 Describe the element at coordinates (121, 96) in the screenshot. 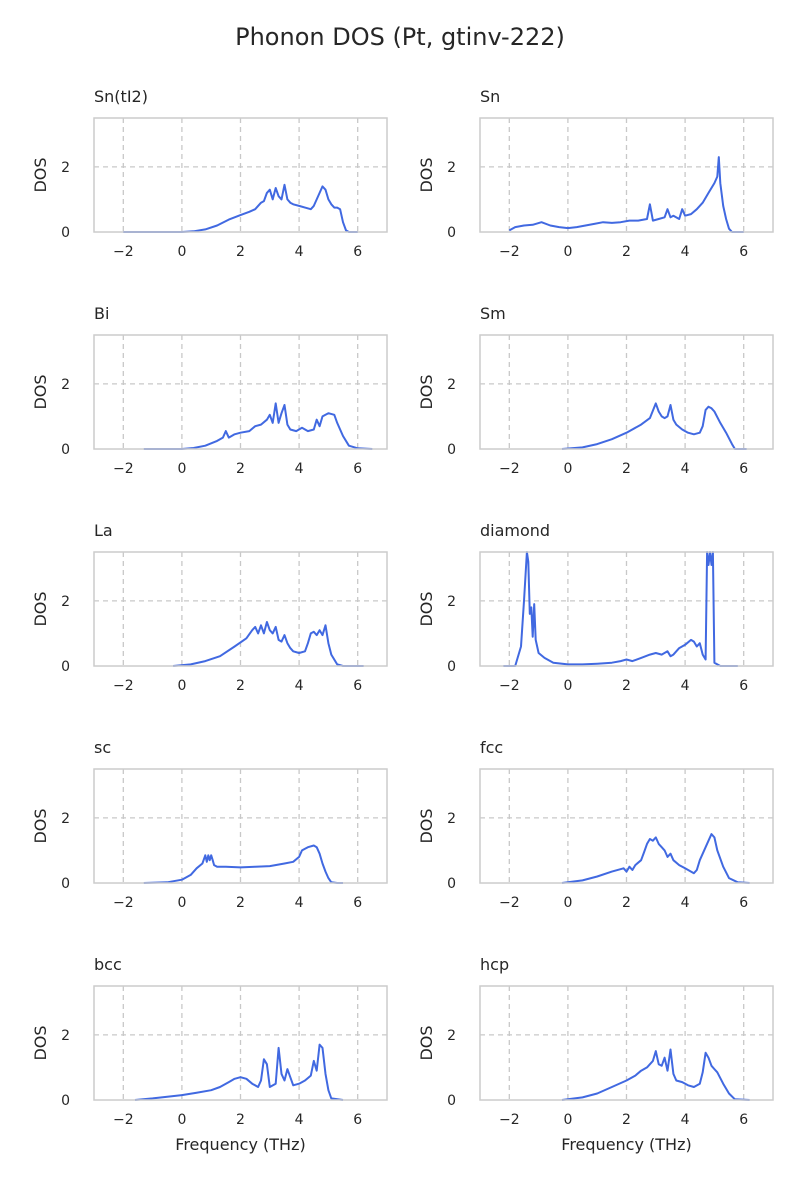

I see `subplot-title: Sn(tI2)` at that location.